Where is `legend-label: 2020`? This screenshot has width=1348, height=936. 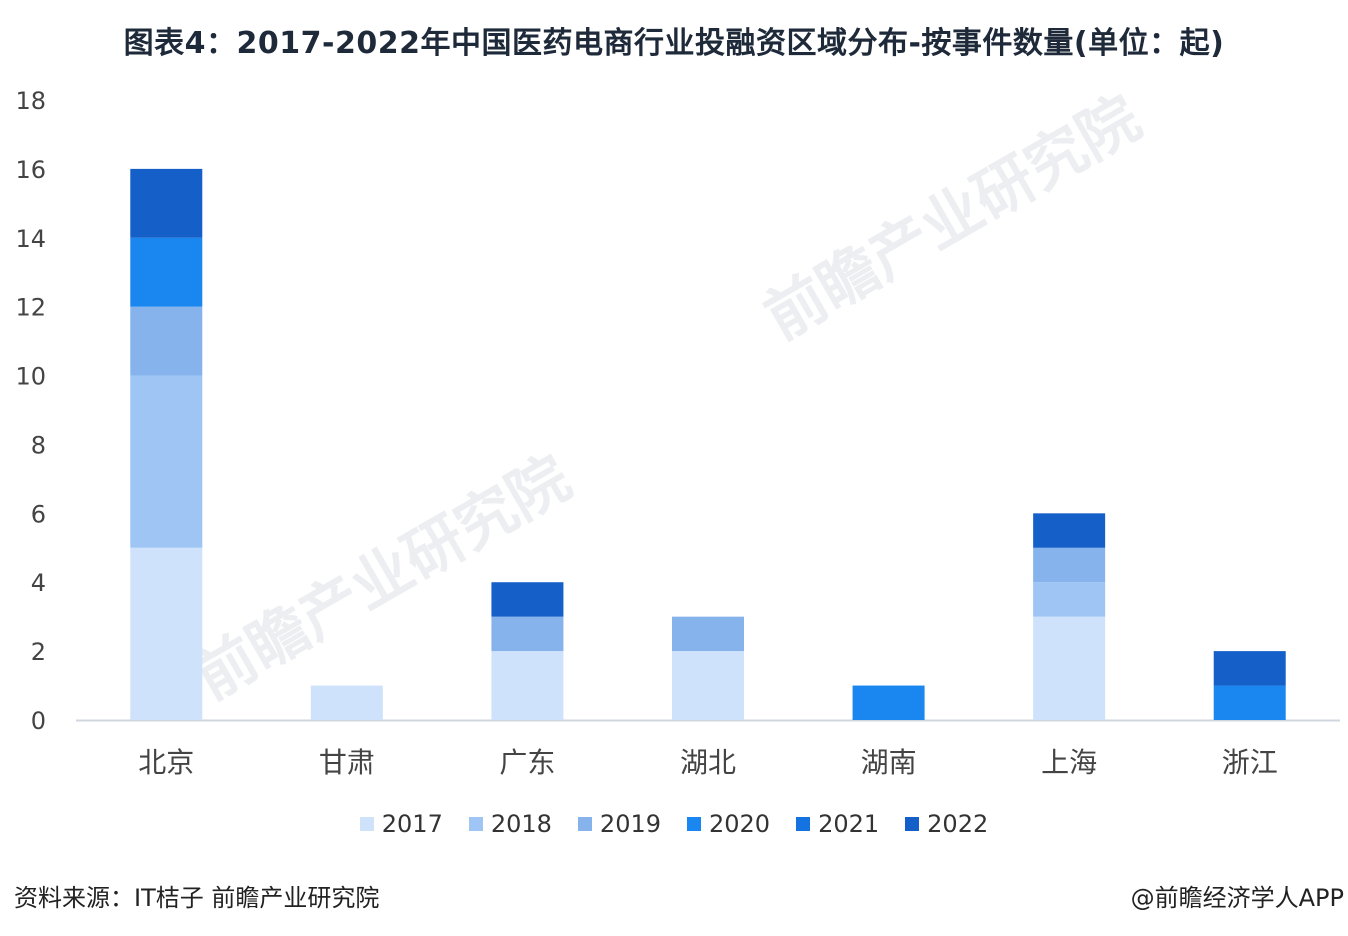 legend-label: 2020 is located at coordinates (740, 824).